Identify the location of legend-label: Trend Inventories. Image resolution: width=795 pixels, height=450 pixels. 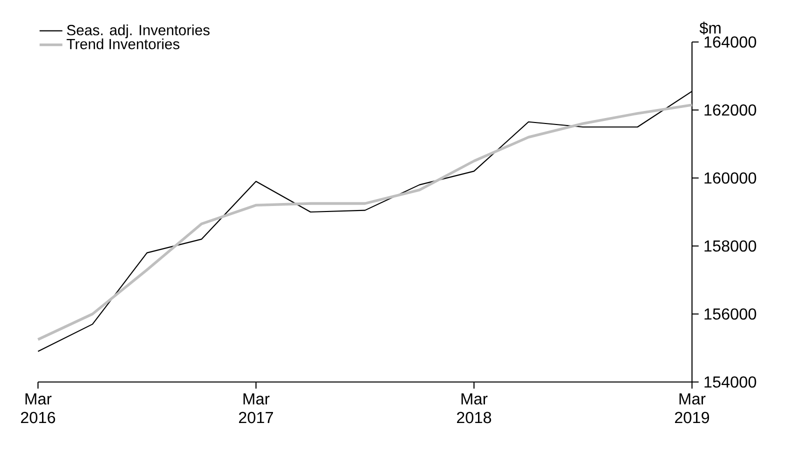
(123, 44).